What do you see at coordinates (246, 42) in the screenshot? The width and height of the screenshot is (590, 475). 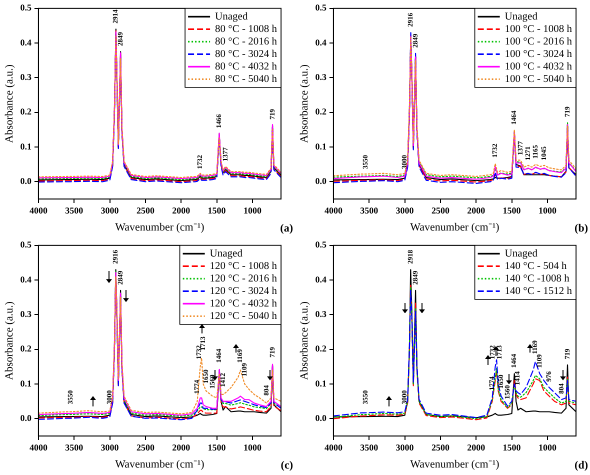 I see `legend-label: 80 °C - 2016 h` at bounding box center [246, 42].